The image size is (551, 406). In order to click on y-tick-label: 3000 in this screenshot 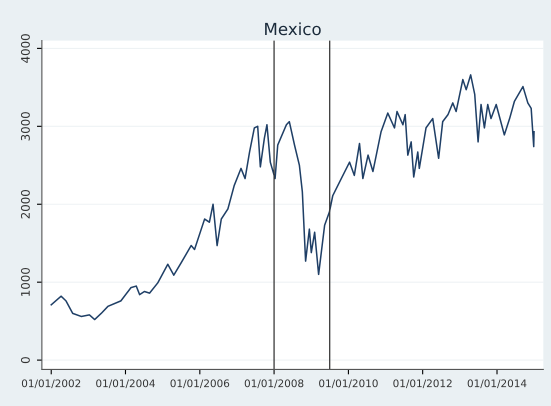, I will do `click(25, 126)`.